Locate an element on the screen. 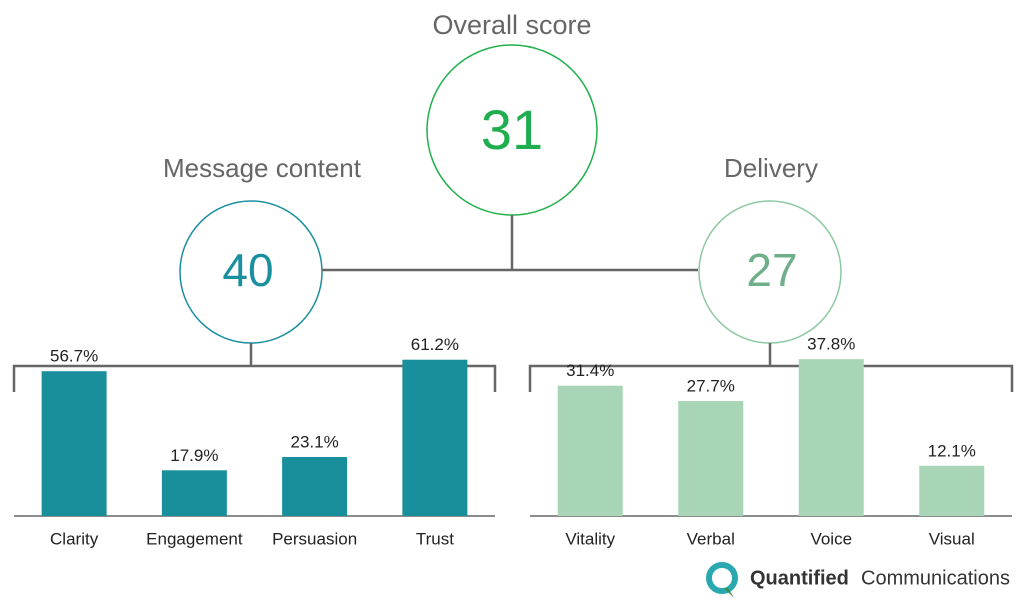 This screenshot has height=602, width=1024. overall-title: Overall score is located at coordinates (511, 25).